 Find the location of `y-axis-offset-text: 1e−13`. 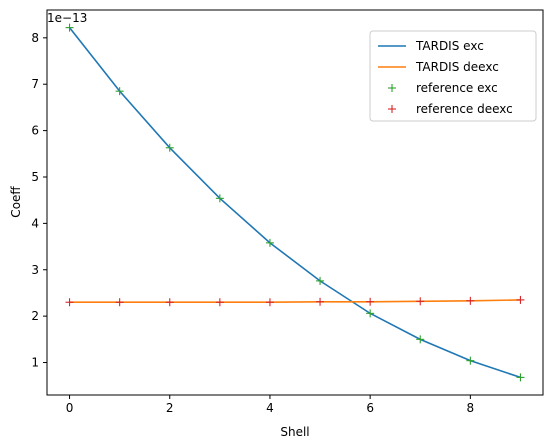

y-axis-offset-text: 1e−13 is located at coordinates (67, 18).